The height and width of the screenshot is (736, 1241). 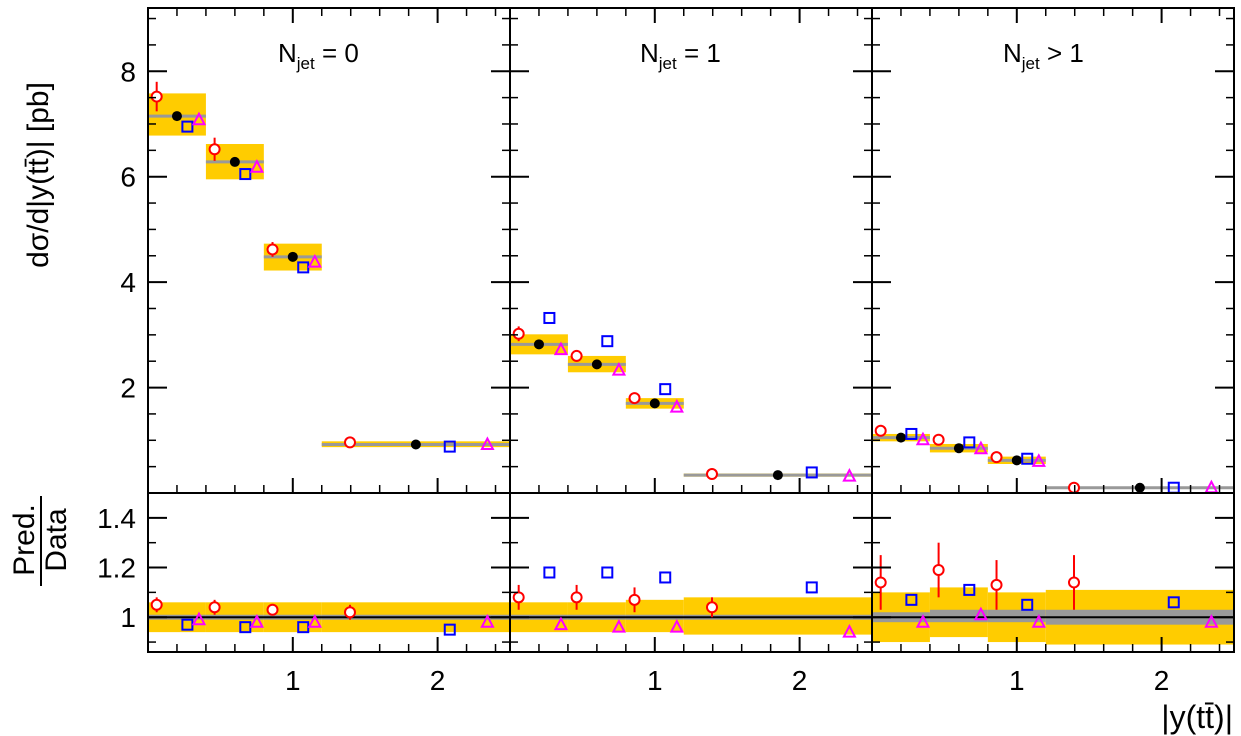 I want to click on y-tick-label-top-3: 8, so click(x=128, y=71).